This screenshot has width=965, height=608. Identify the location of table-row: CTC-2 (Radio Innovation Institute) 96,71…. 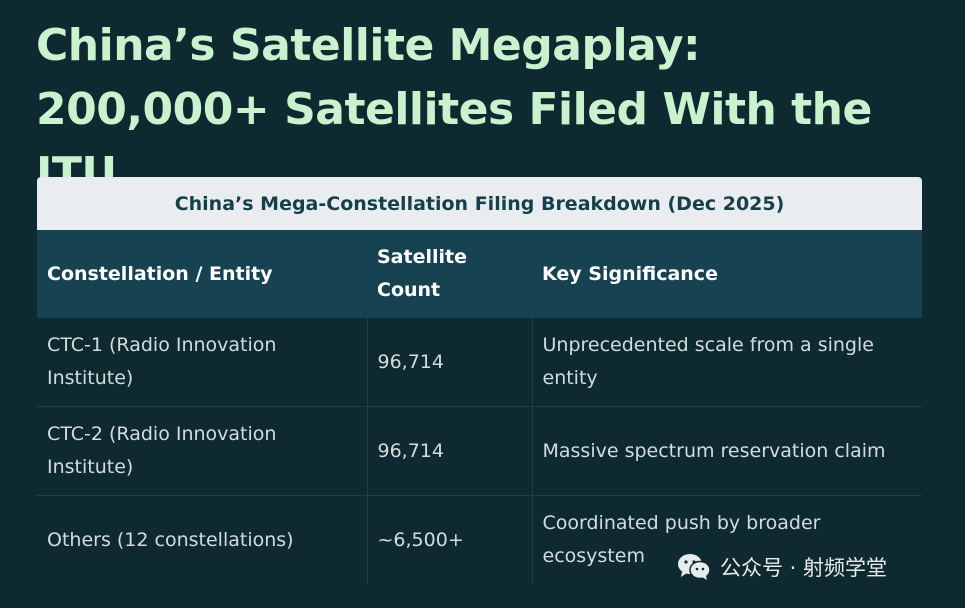
(479, 451).